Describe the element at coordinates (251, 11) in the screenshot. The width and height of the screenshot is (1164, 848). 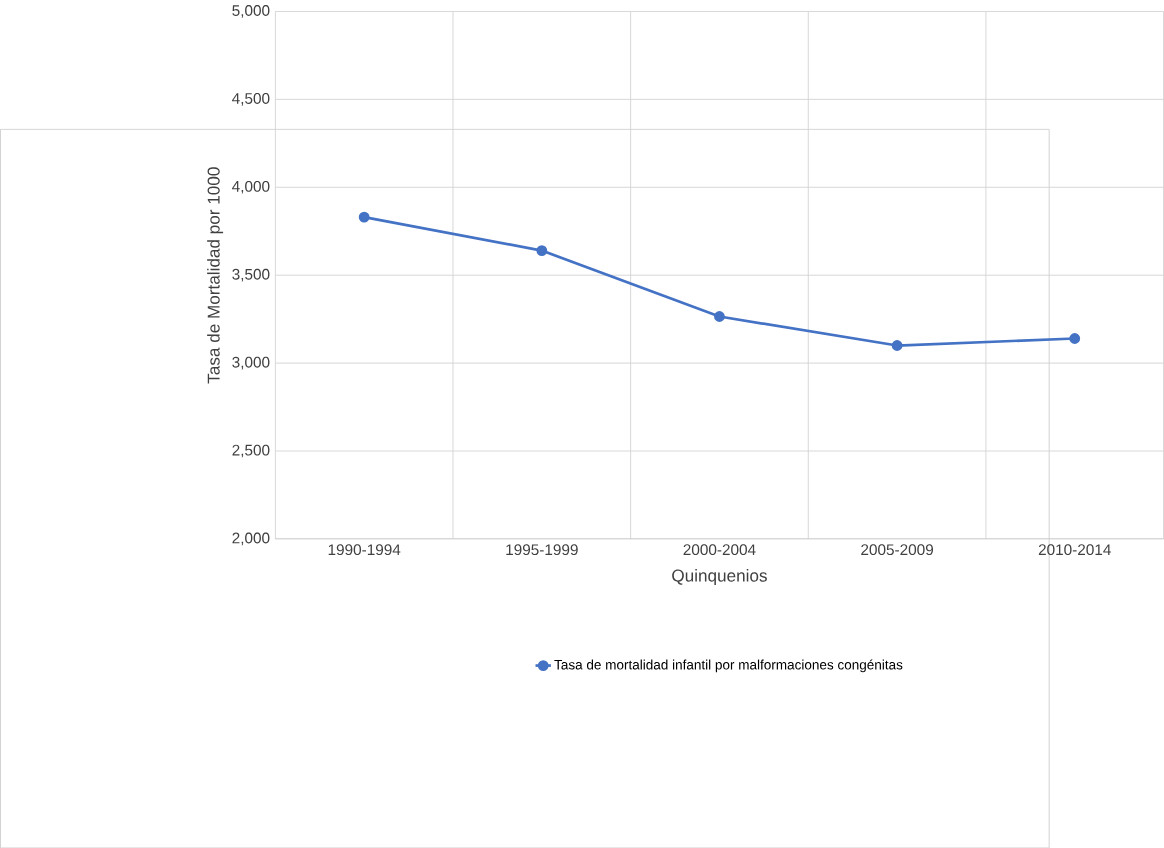
I see `y-tick-label: 5,000` at that location.